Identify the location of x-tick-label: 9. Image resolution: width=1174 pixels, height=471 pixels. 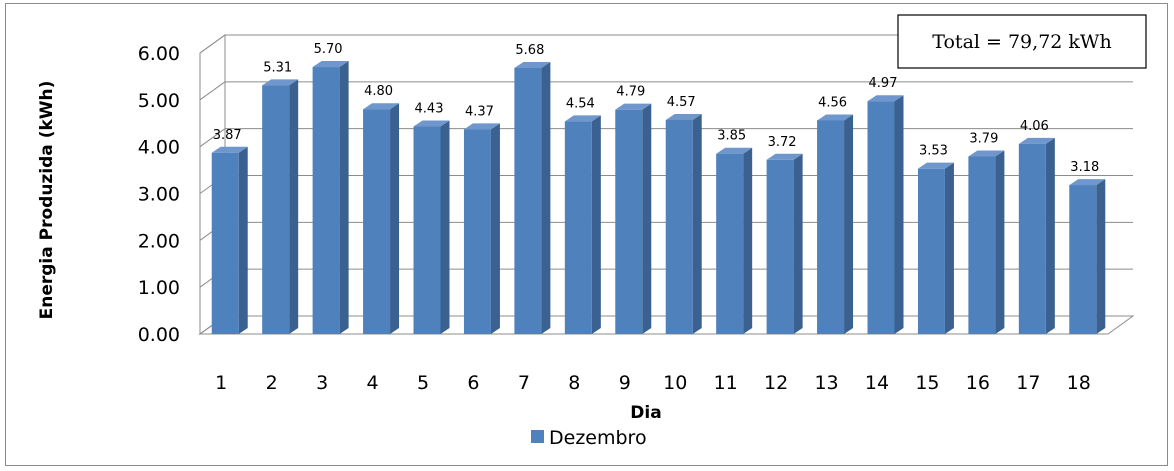
(625, 383).